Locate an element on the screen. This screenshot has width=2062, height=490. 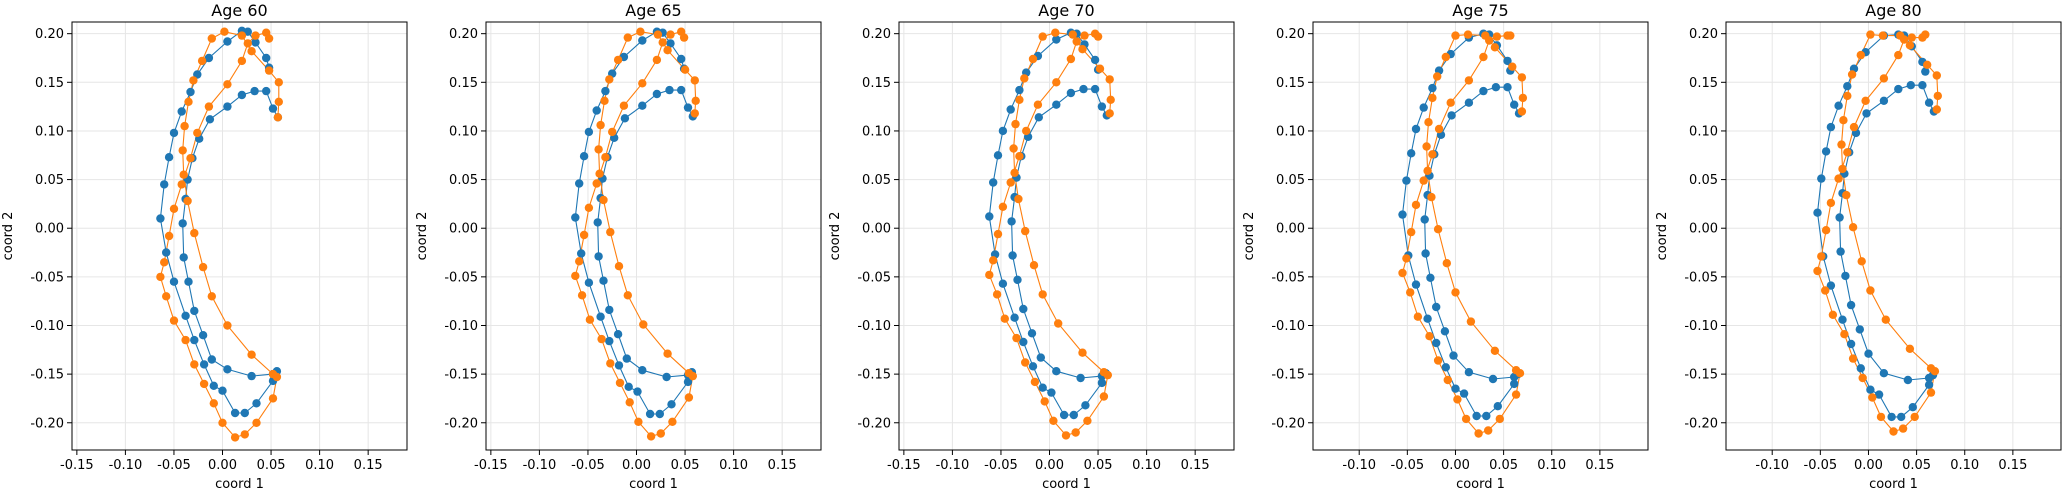
x-tick-label: -0.10 is located at coordinates (1772, 465).